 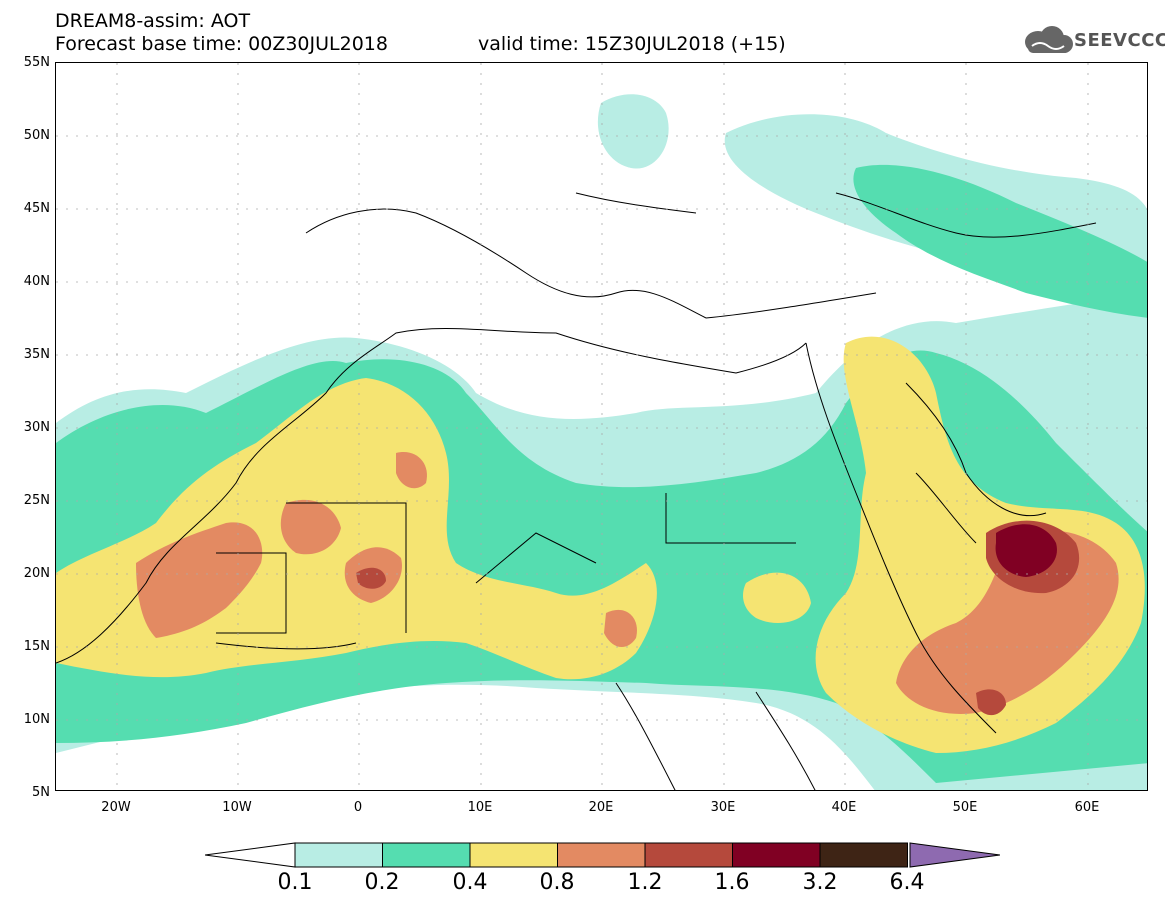 I want to click on lat-label: 5N, so click(x=41, y=792).